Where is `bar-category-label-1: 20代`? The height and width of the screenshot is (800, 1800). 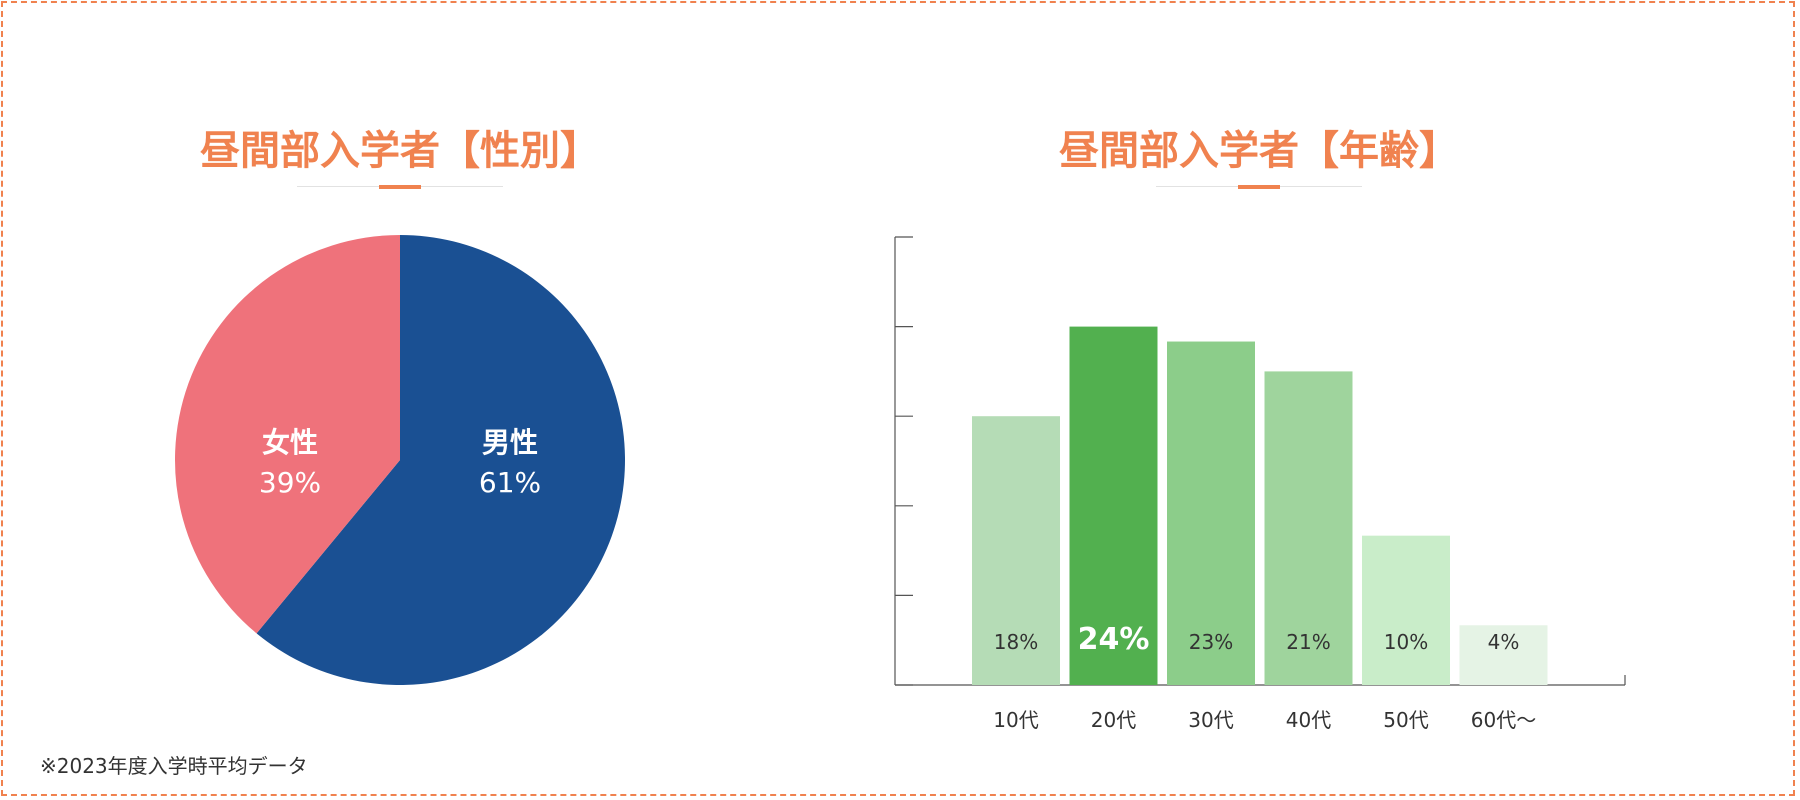
bar-category-label-1: 20代 is located at coordinates (1113, 720).